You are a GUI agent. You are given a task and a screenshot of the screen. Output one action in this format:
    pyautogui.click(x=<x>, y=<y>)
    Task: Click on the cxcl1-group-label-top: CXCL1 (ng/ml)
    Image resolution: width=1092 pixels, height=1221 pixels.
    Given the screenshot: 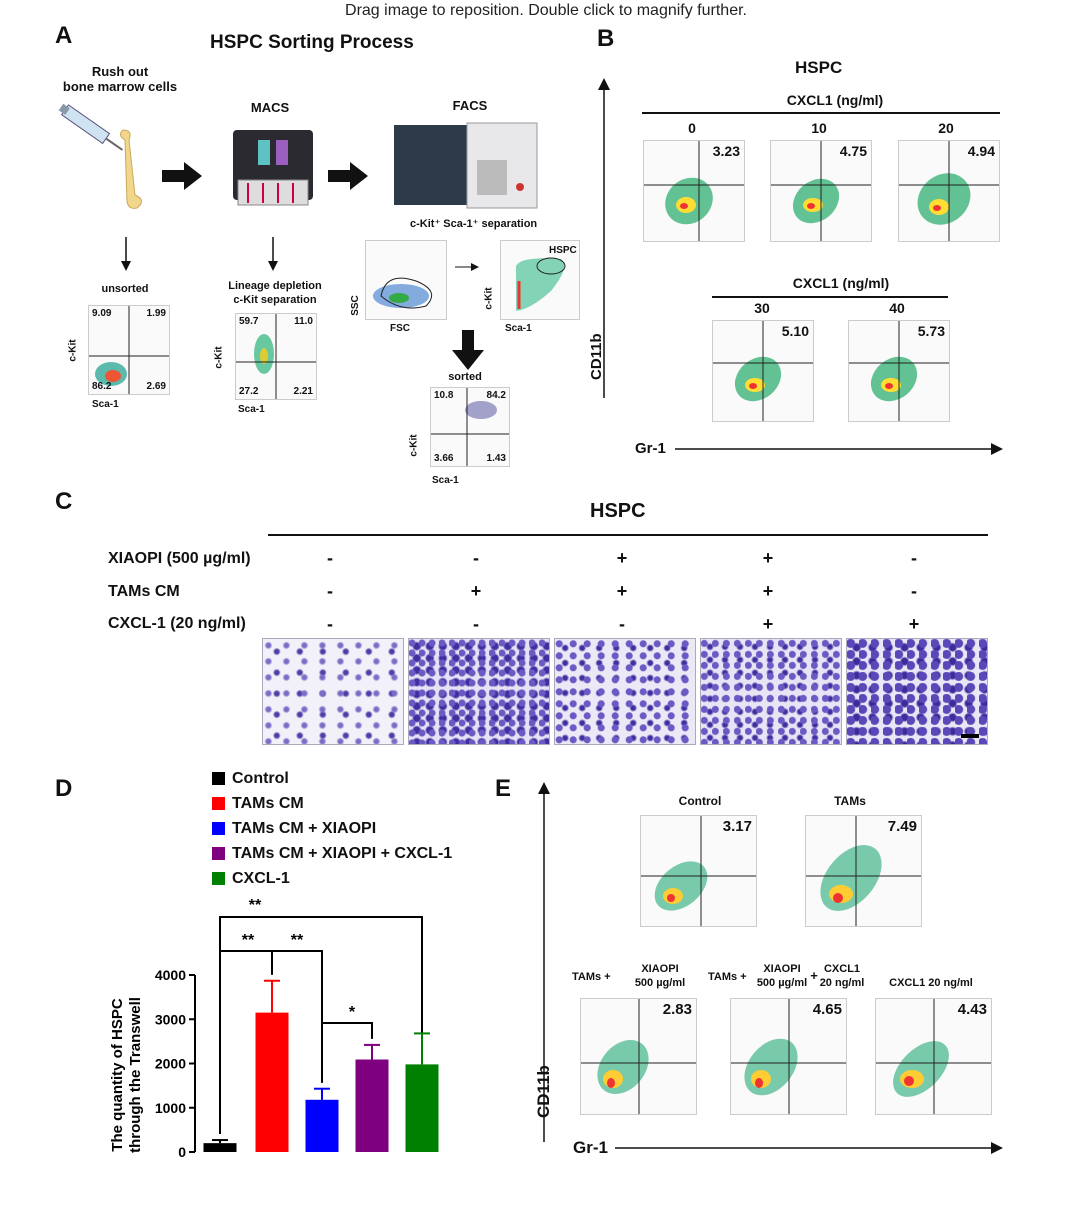 What is the action you would take?
    pyautogui.click(x=835, y=100)
    